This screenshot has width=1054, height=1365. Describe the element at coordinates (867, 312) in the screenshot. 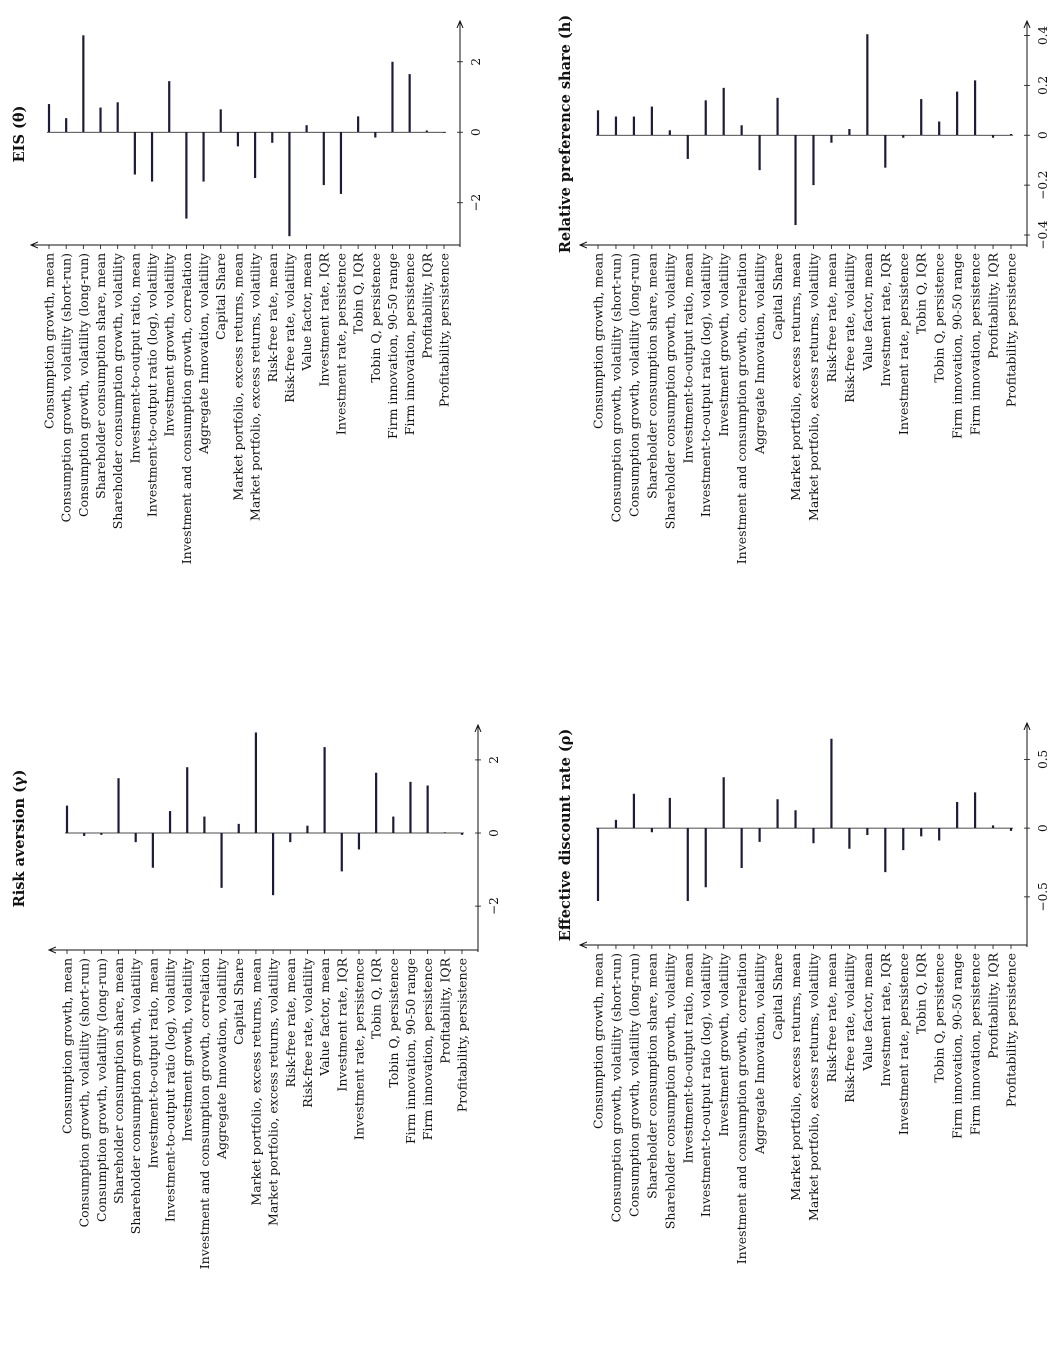

I see `category-label: Value factor, mean` at that location.